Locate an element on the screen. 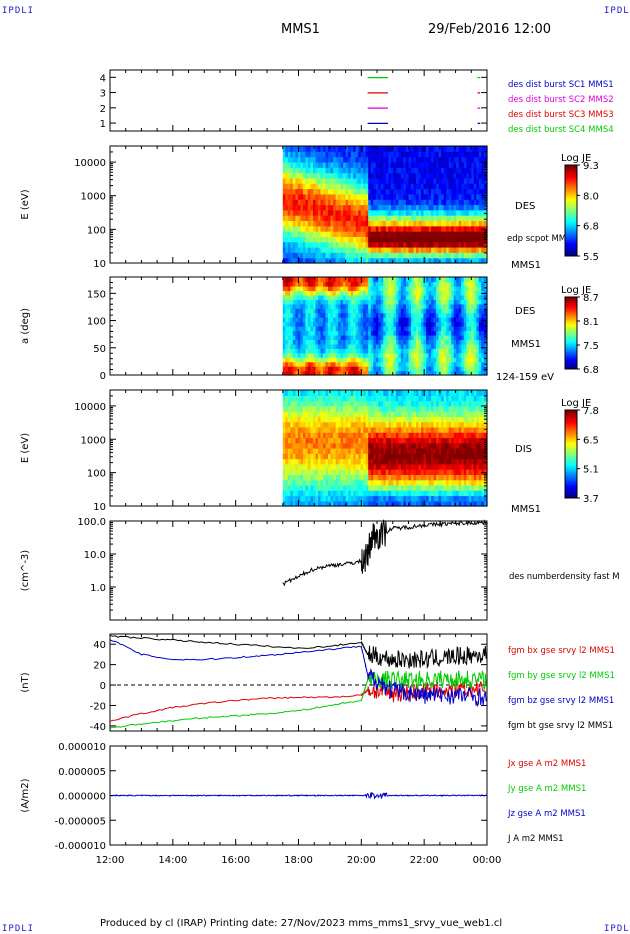 The width and height of the screenshot is (630, 934). des-energy-spectrogram is located at coordinates (385, 205).